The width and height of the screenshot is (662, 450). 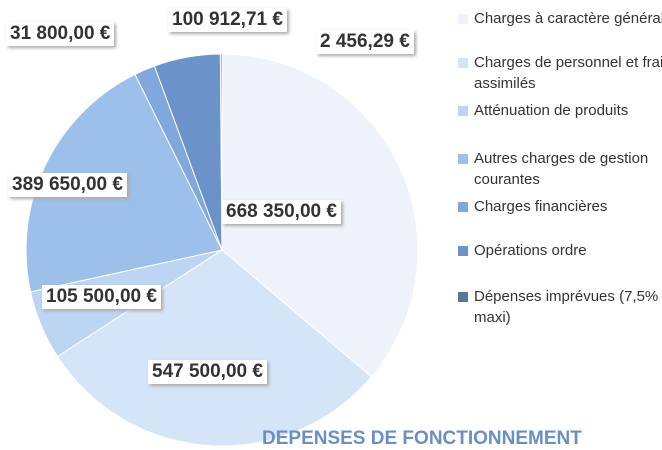 I want to click on data-label: 100 912,71 €, so click(x=227, y=20).